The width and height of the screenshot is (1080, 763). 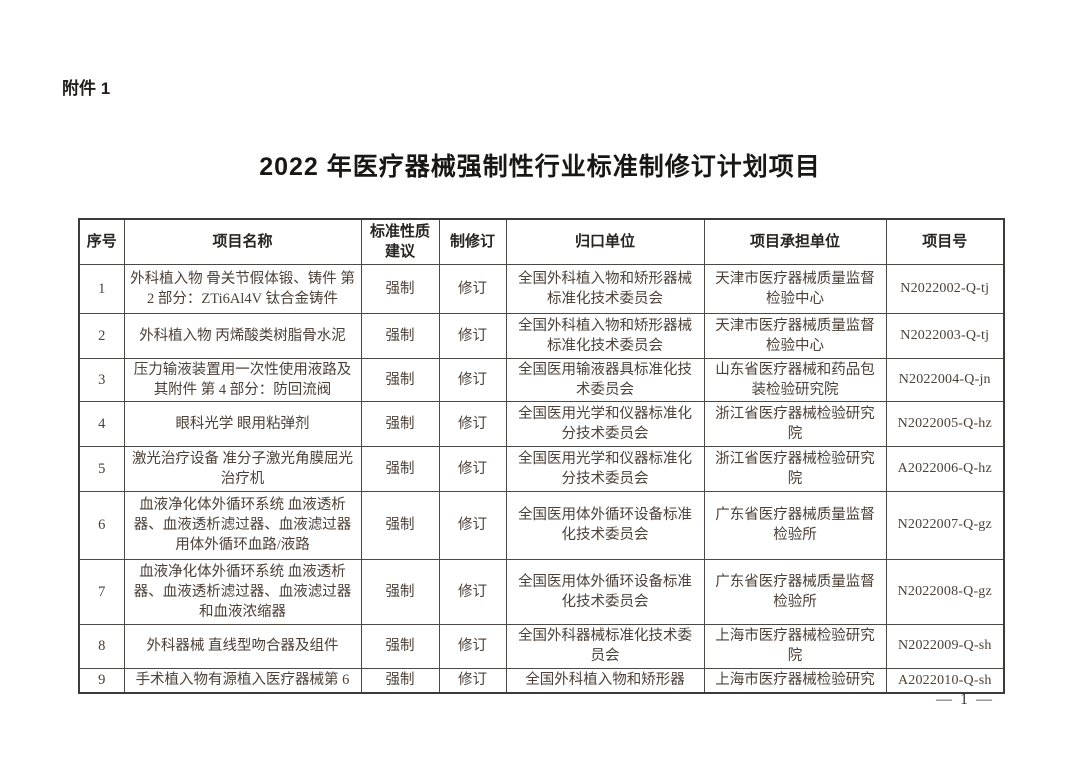 I want to click on cell-seq: 6, so click(x=101, y=525).